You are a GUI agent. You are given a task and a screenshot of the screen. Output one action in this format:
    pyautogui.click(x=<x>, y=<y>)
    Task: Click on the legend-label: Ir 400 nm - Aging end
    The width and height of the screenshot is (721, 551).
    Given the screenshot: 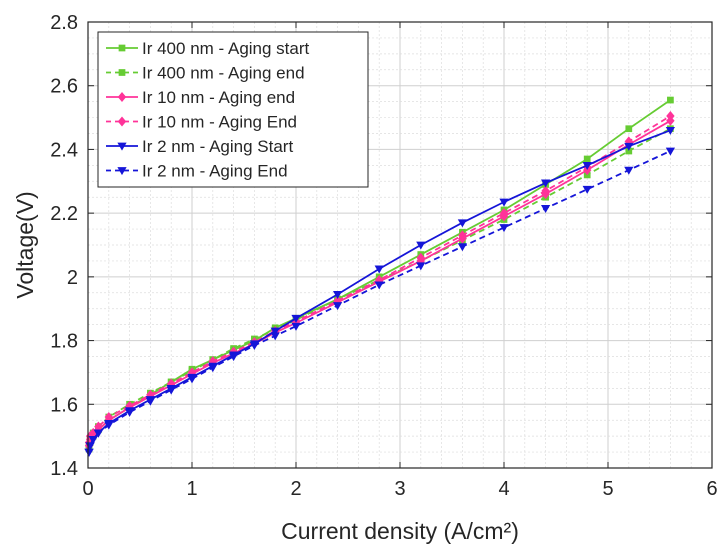 What is the action you would take?
    pyautogui.click(x=223, y=73)
    